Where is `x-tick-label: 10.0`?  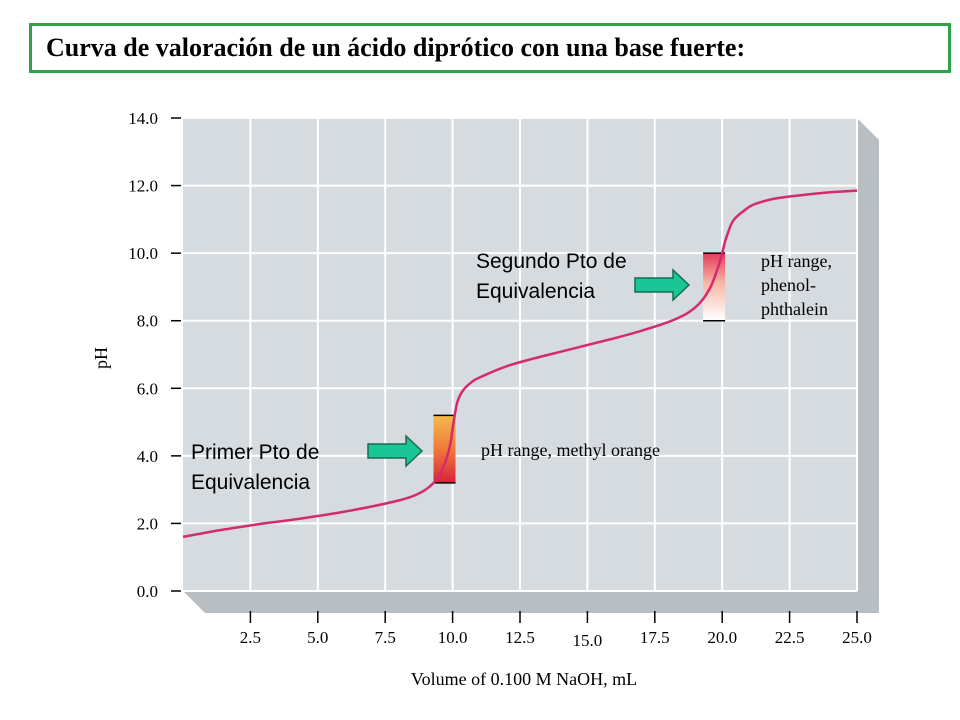
x-tick-label: 10.0 is located at coordinates (453, 637).